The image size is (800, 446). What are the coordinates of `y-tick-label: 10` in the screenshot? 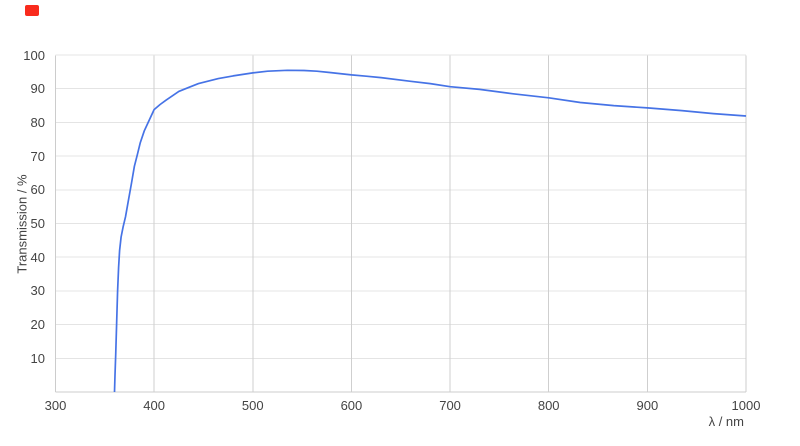 It's located at (37, 358).